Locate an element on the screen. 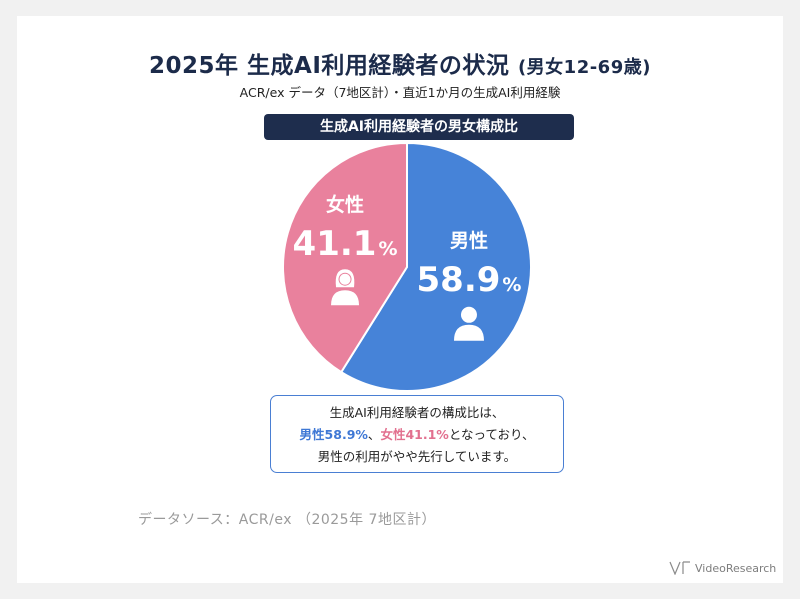  brand-logo: VideoResearch is located at coordinates (722, 568).